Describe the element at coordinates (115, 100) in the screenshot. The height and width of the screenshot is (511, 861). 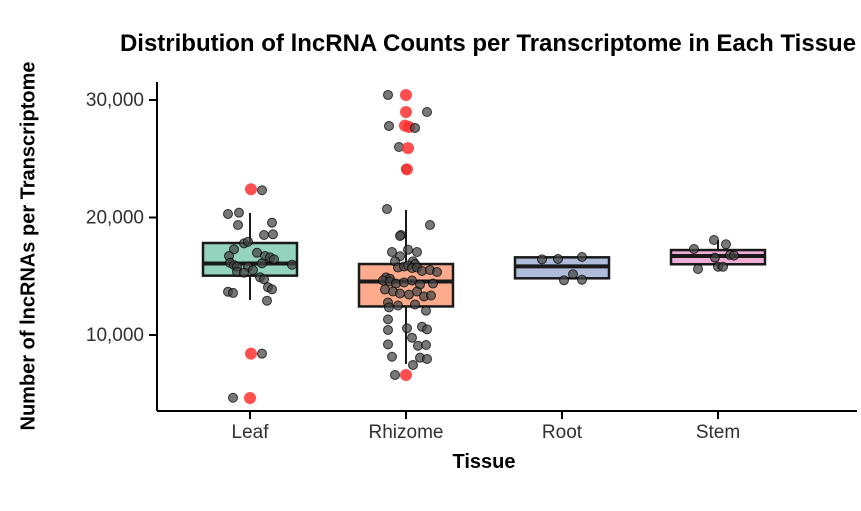
I see `y-tick-label: 30,000` at that location.